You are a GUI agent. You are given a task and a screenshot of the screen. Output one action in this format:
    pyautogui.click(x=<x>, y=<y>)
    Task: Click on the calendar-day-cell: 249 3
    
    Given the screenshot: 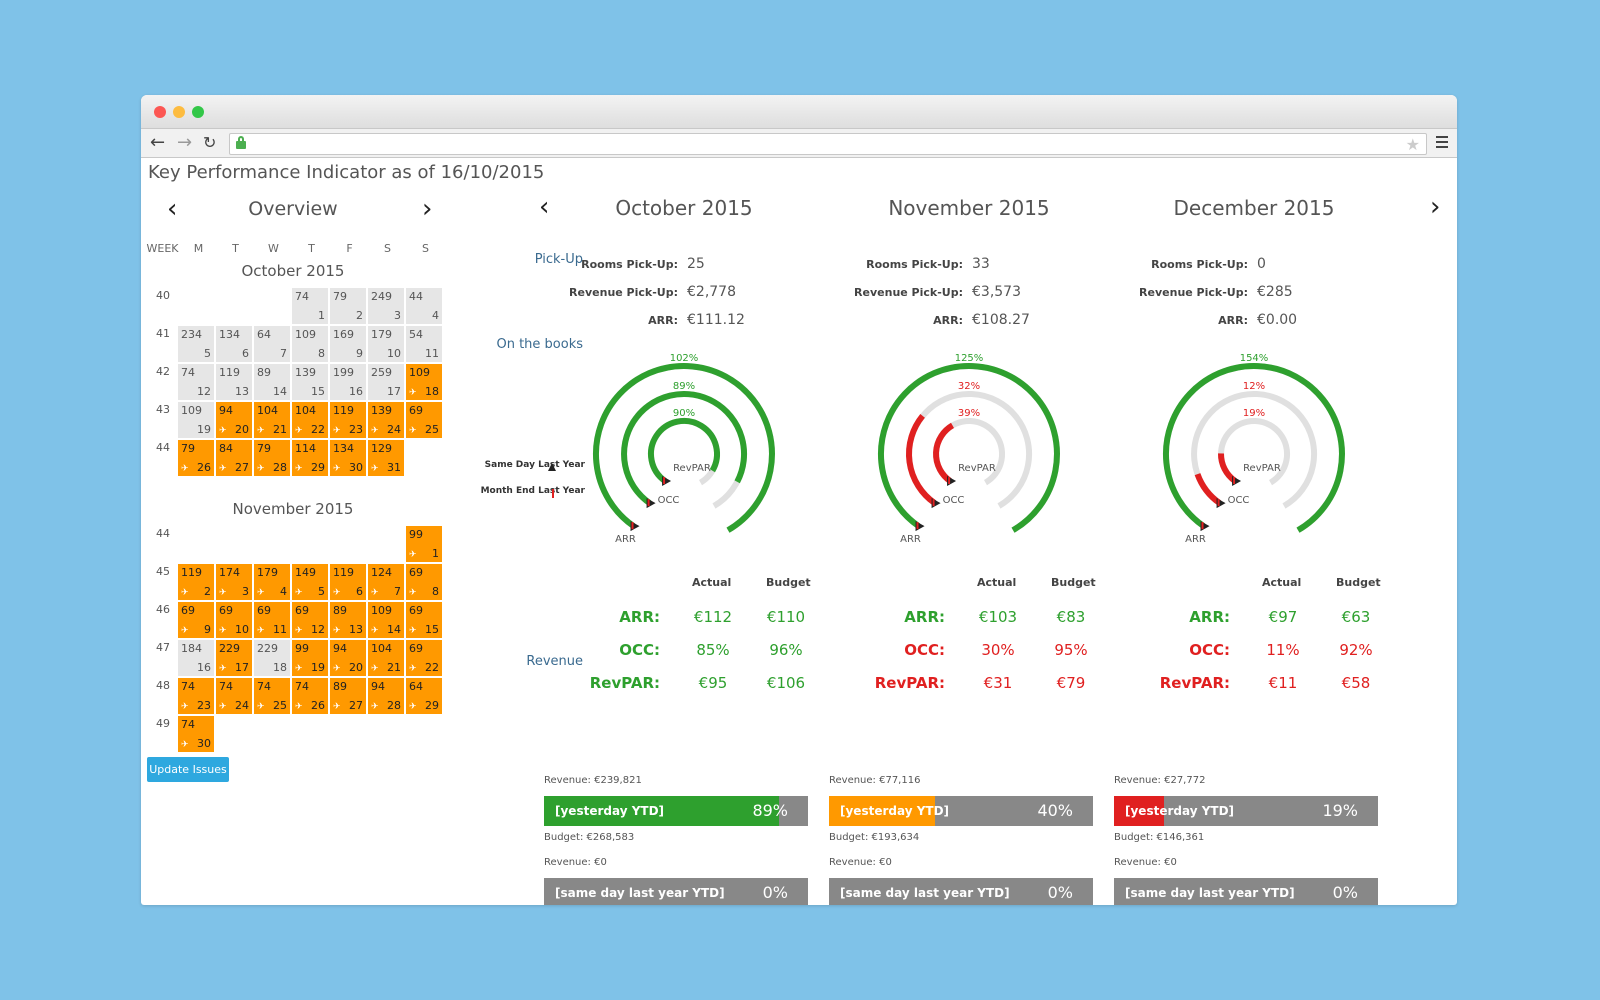 What is the action you would take?
    pyautogui.click(x=386, y=306)
    